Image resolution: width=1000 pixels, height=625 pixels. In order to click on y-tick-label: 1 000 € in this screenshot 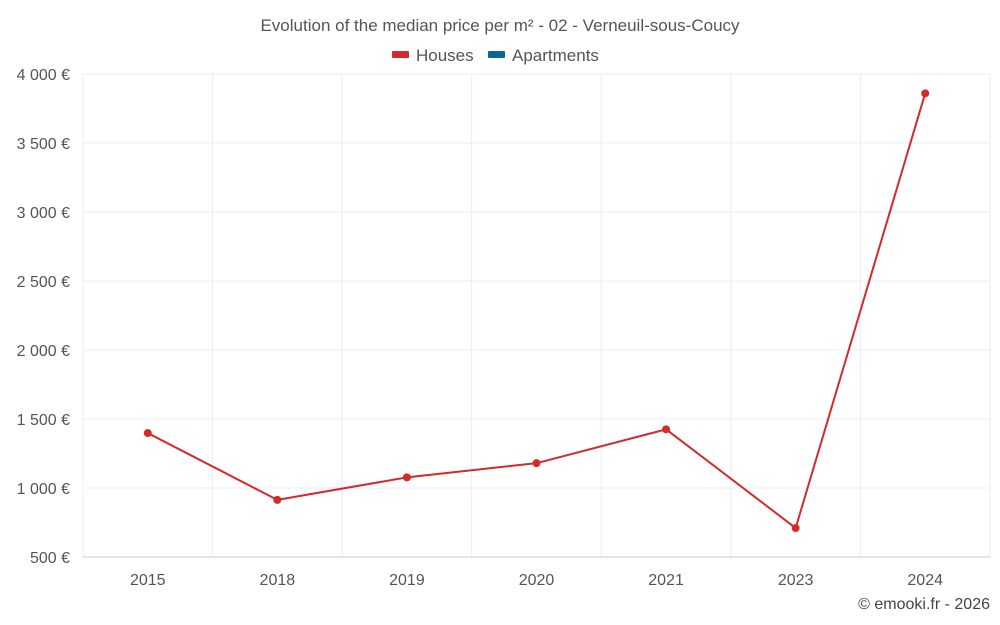, I will do `click(43, 489)`.